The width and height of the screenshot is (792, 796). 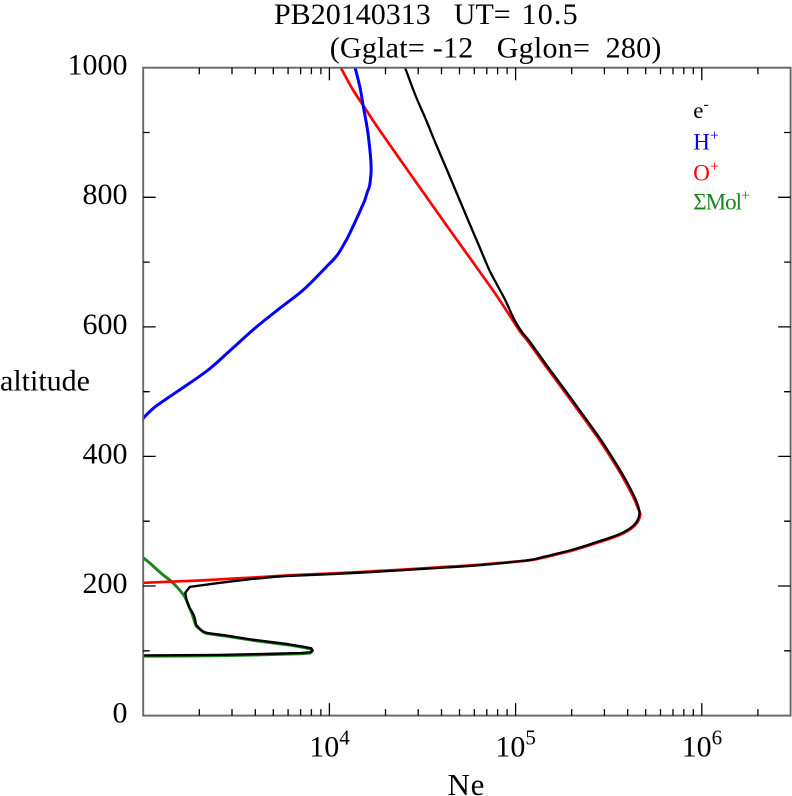 What do you see at coordinates (105, 453) in the screenshot?
I see `svg-text: 400` at bounding box center [105, 453].